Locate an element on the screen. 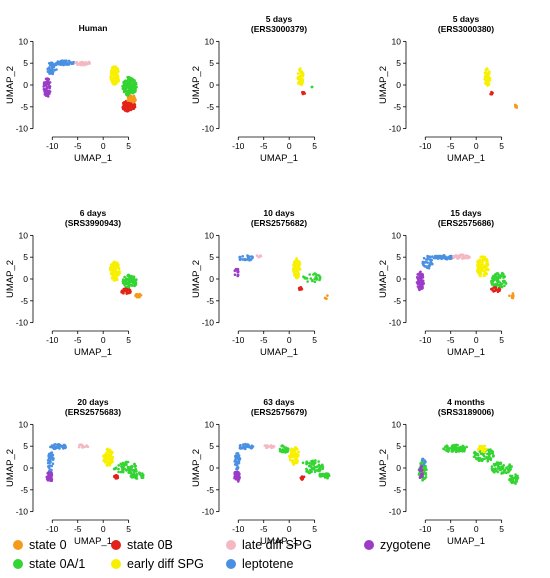 The image size is (550, 578). x-axis-label: UMAP_1 is located at coordinates (93, 541).